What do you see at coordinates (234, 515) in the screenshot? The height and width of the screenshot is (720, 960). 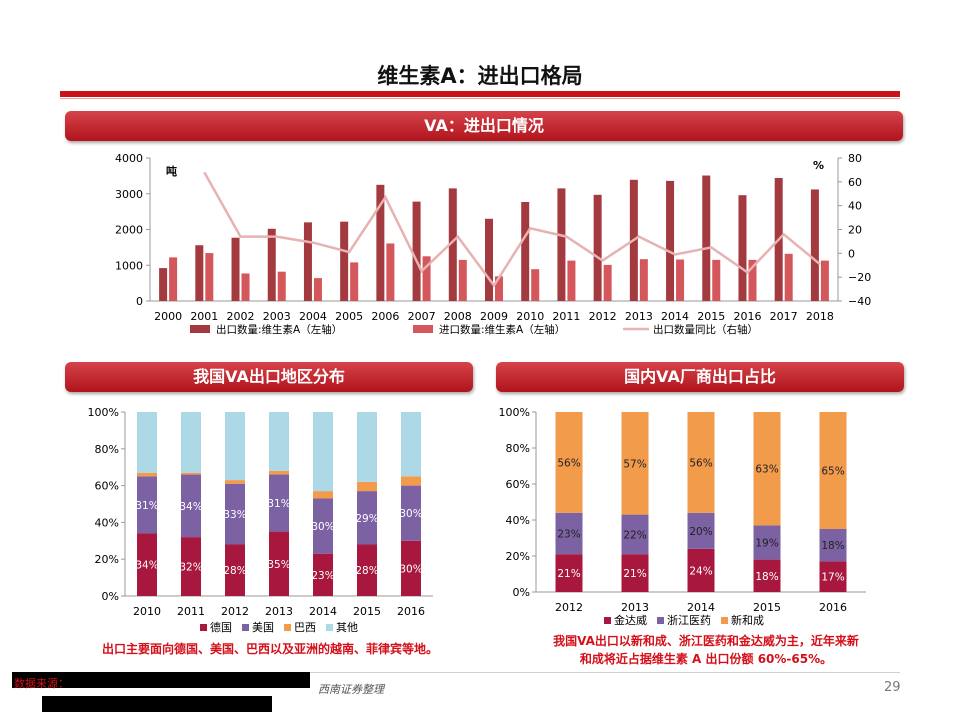 I see `data-label: 33%` at bounding box center [234, 515].